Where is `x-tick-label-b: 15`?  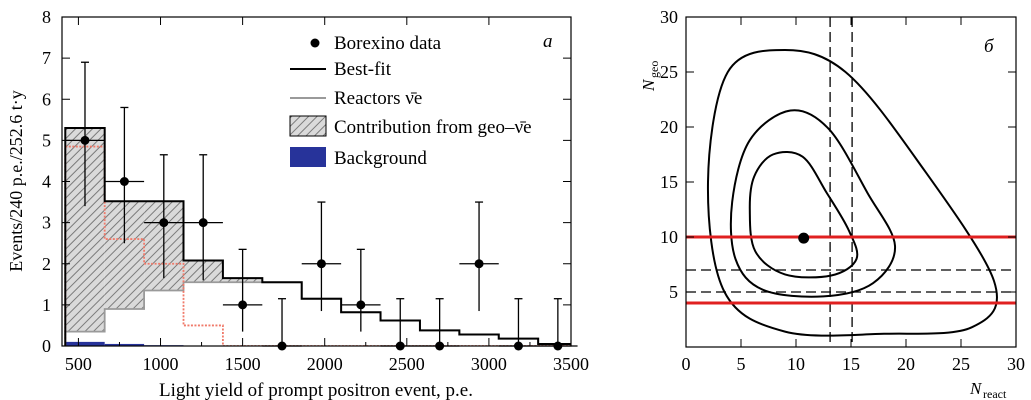 x-tick-label-b: 15 is located at coordinates (851, 364).